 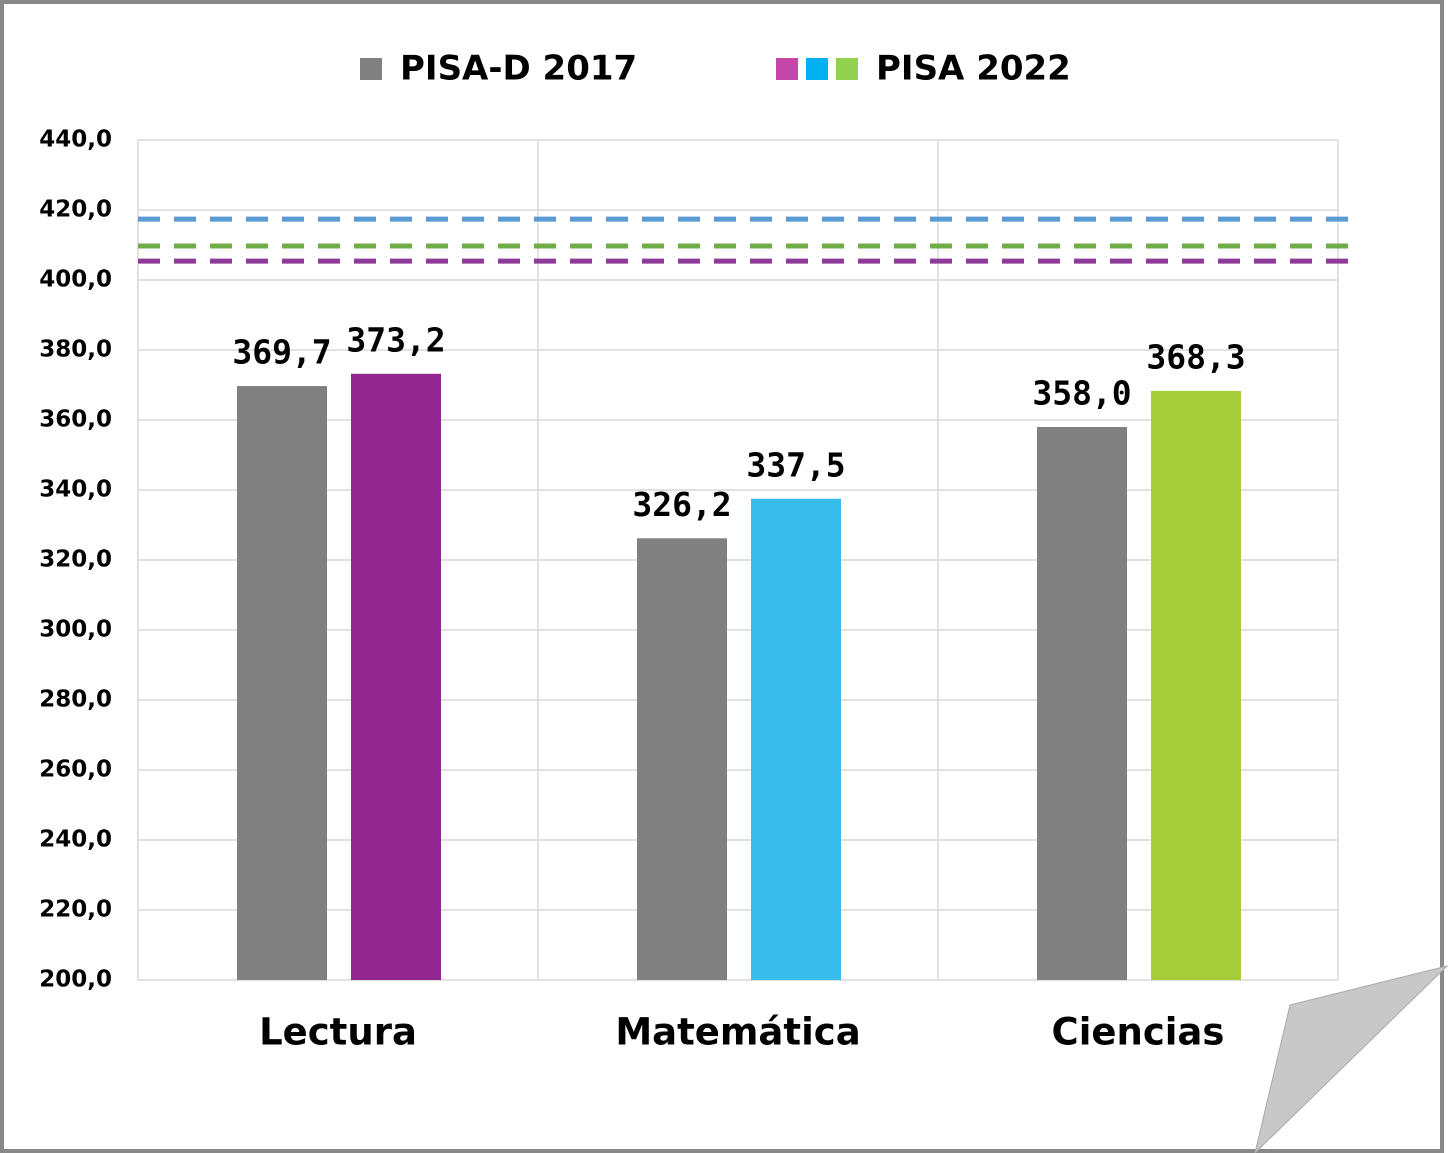 What do you see at coordinates (75, 420) in the screenshot?
I see `y-tick-label: 360,0` at bounding box center [75, 420].